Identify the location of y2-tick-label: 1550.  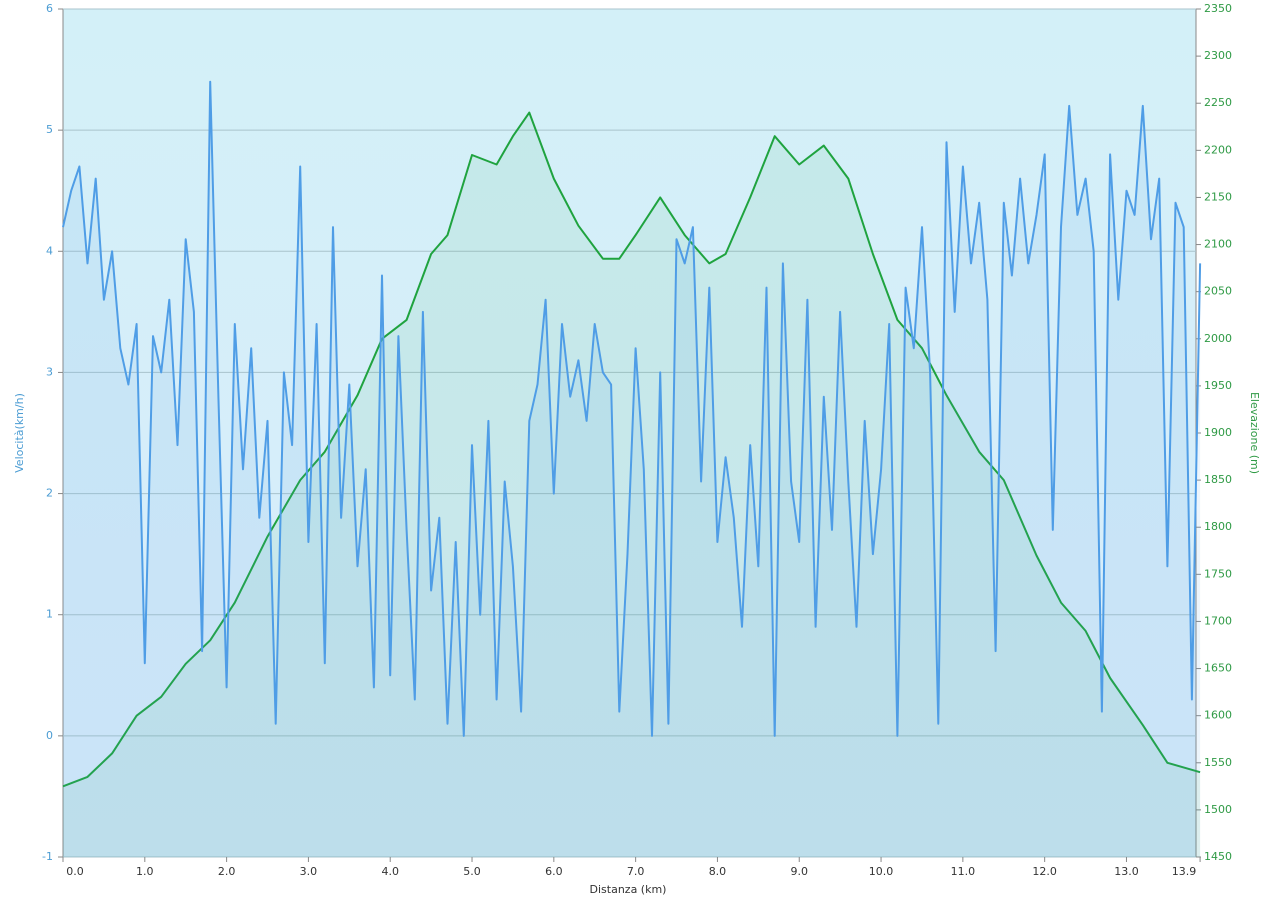
(1218, 762).